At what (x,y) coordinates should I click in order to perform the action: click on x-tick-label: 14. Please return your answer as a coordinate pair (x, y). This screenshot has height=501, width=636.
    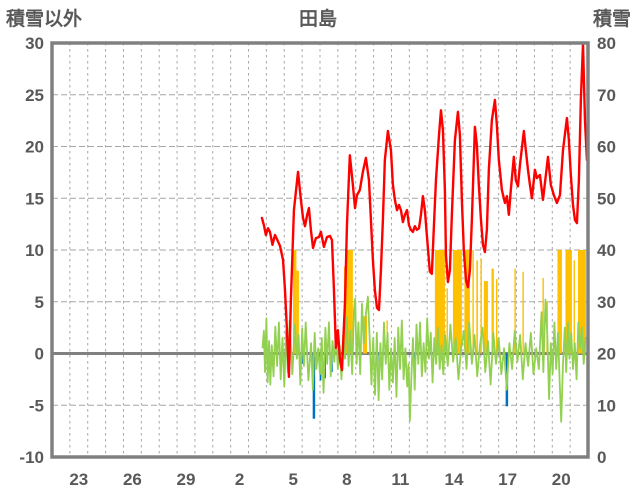
    Looking at the image, I should click on (454, 479).